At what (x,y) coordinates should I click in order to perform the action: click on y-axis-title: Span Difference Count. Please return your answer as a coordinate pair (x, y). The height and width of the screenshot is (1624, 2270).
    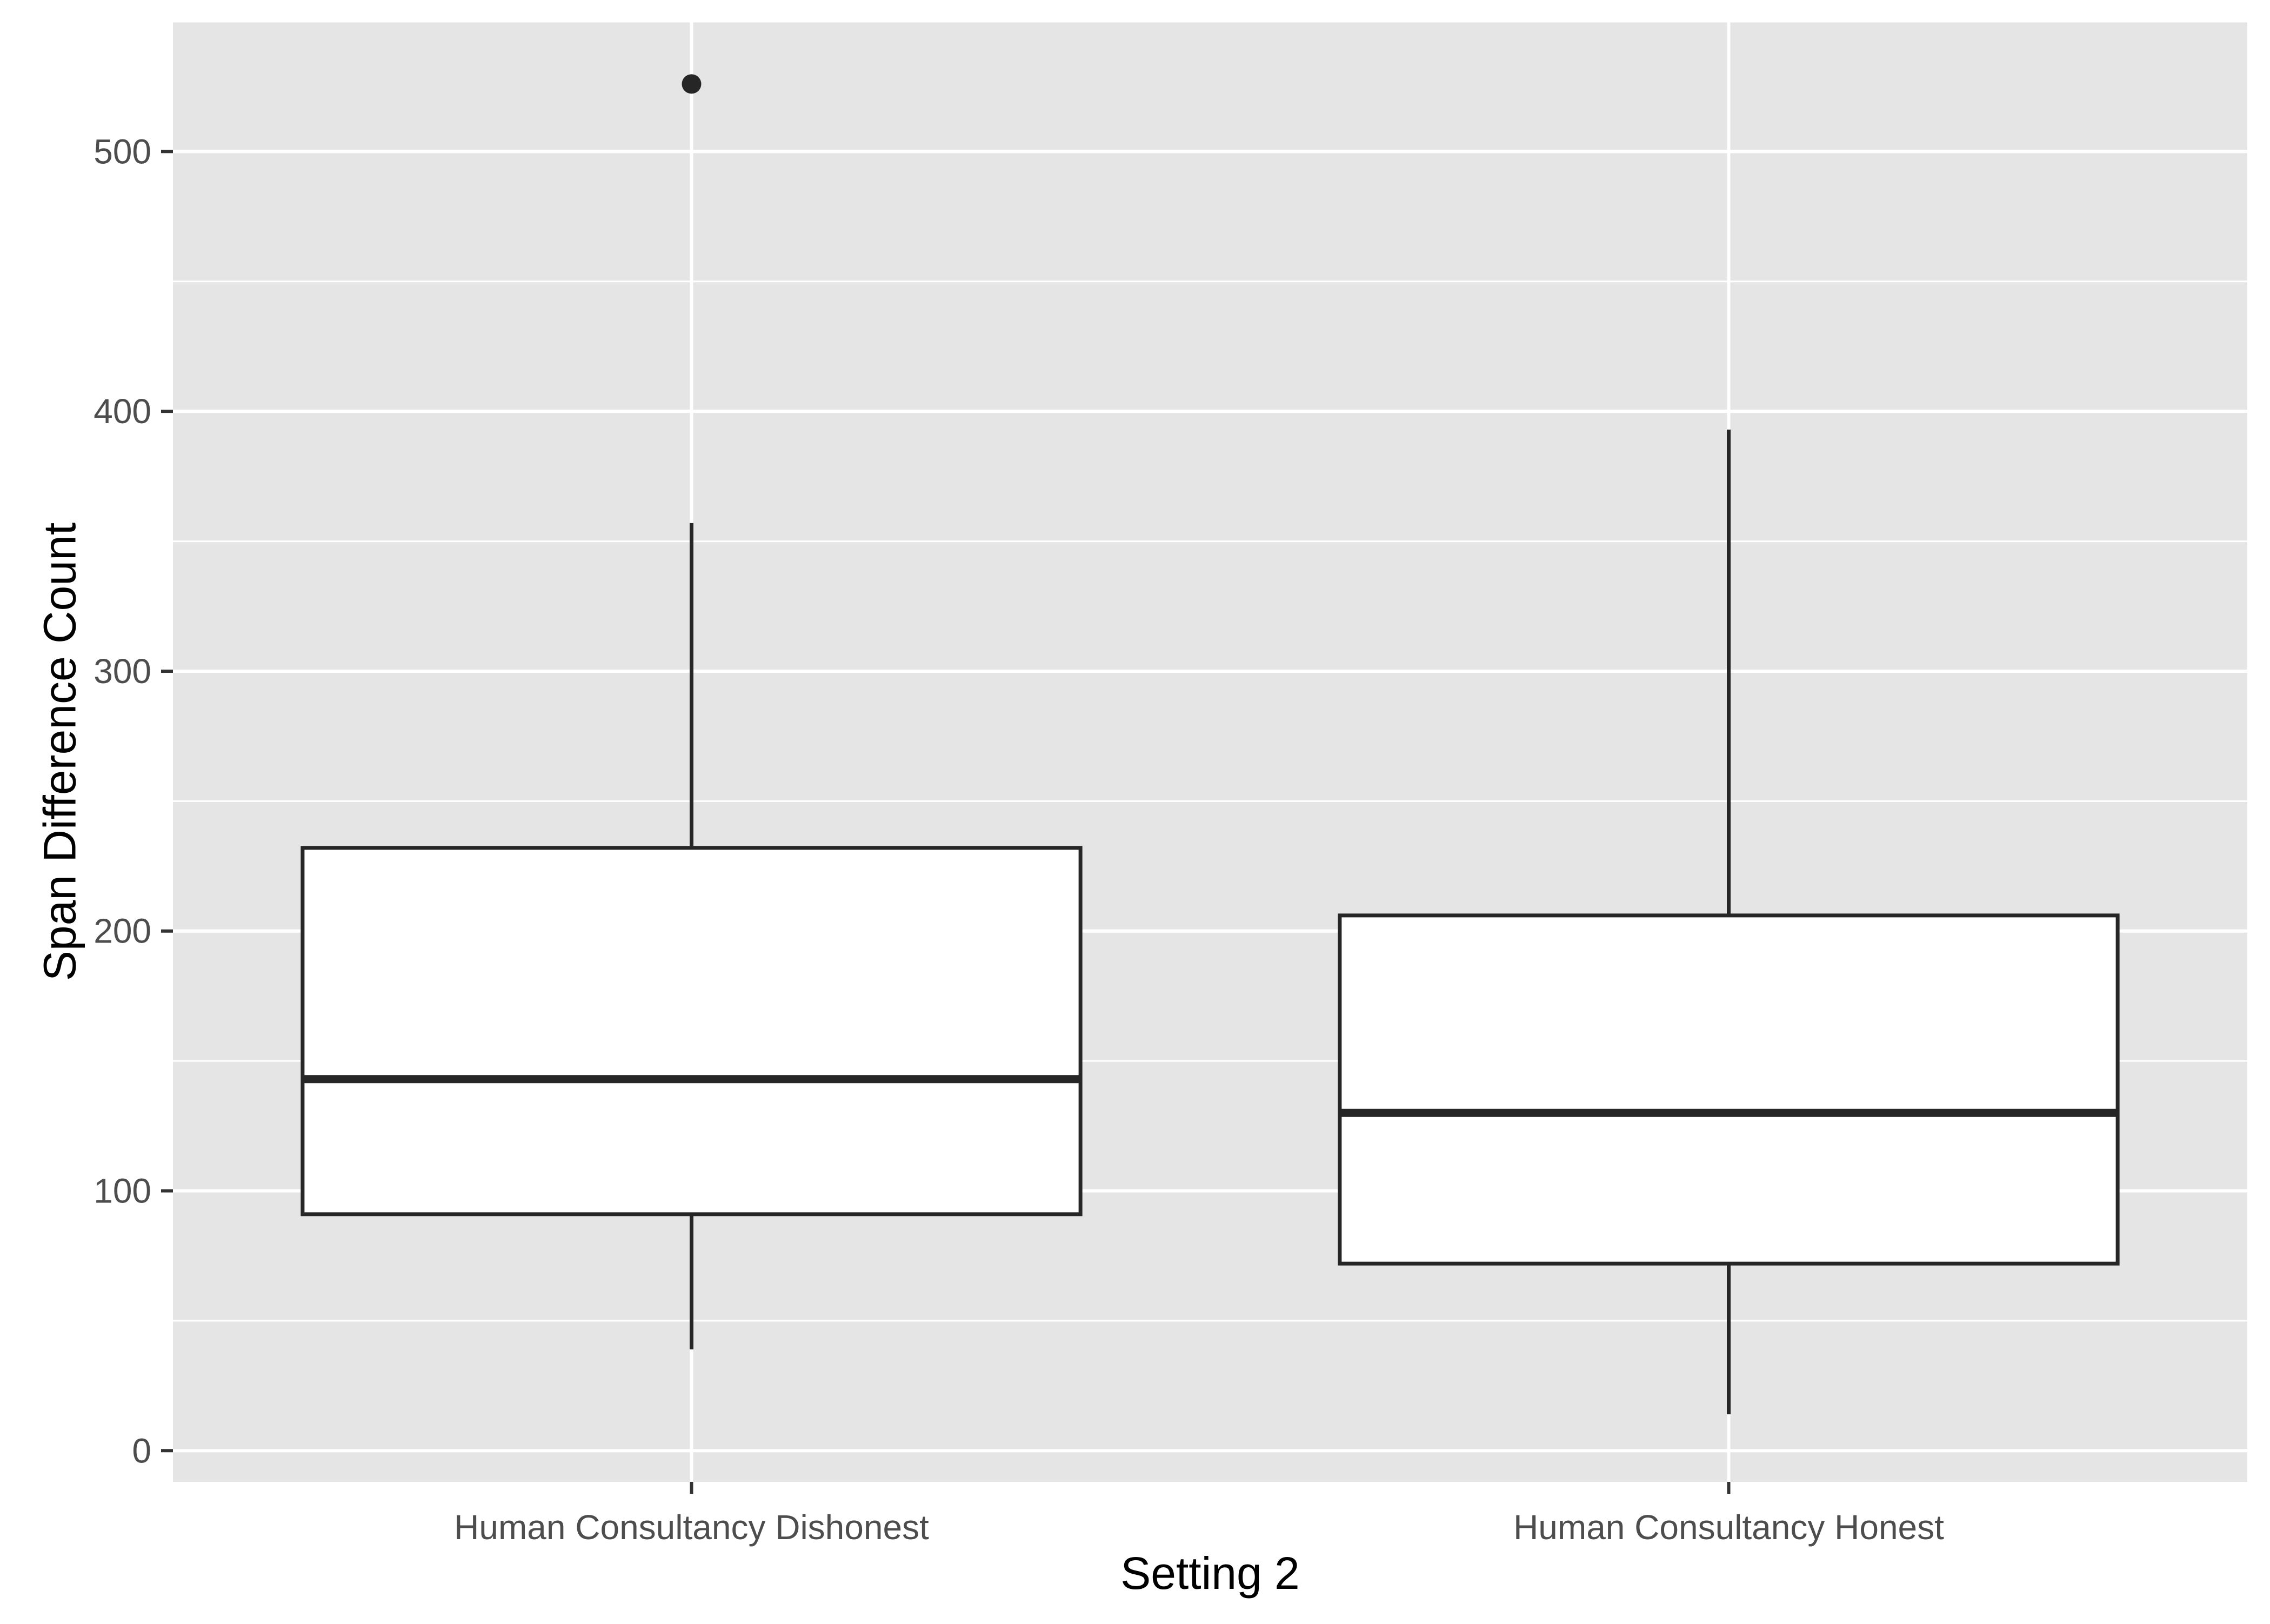
    Looking at the image, I should click on (59, 752).